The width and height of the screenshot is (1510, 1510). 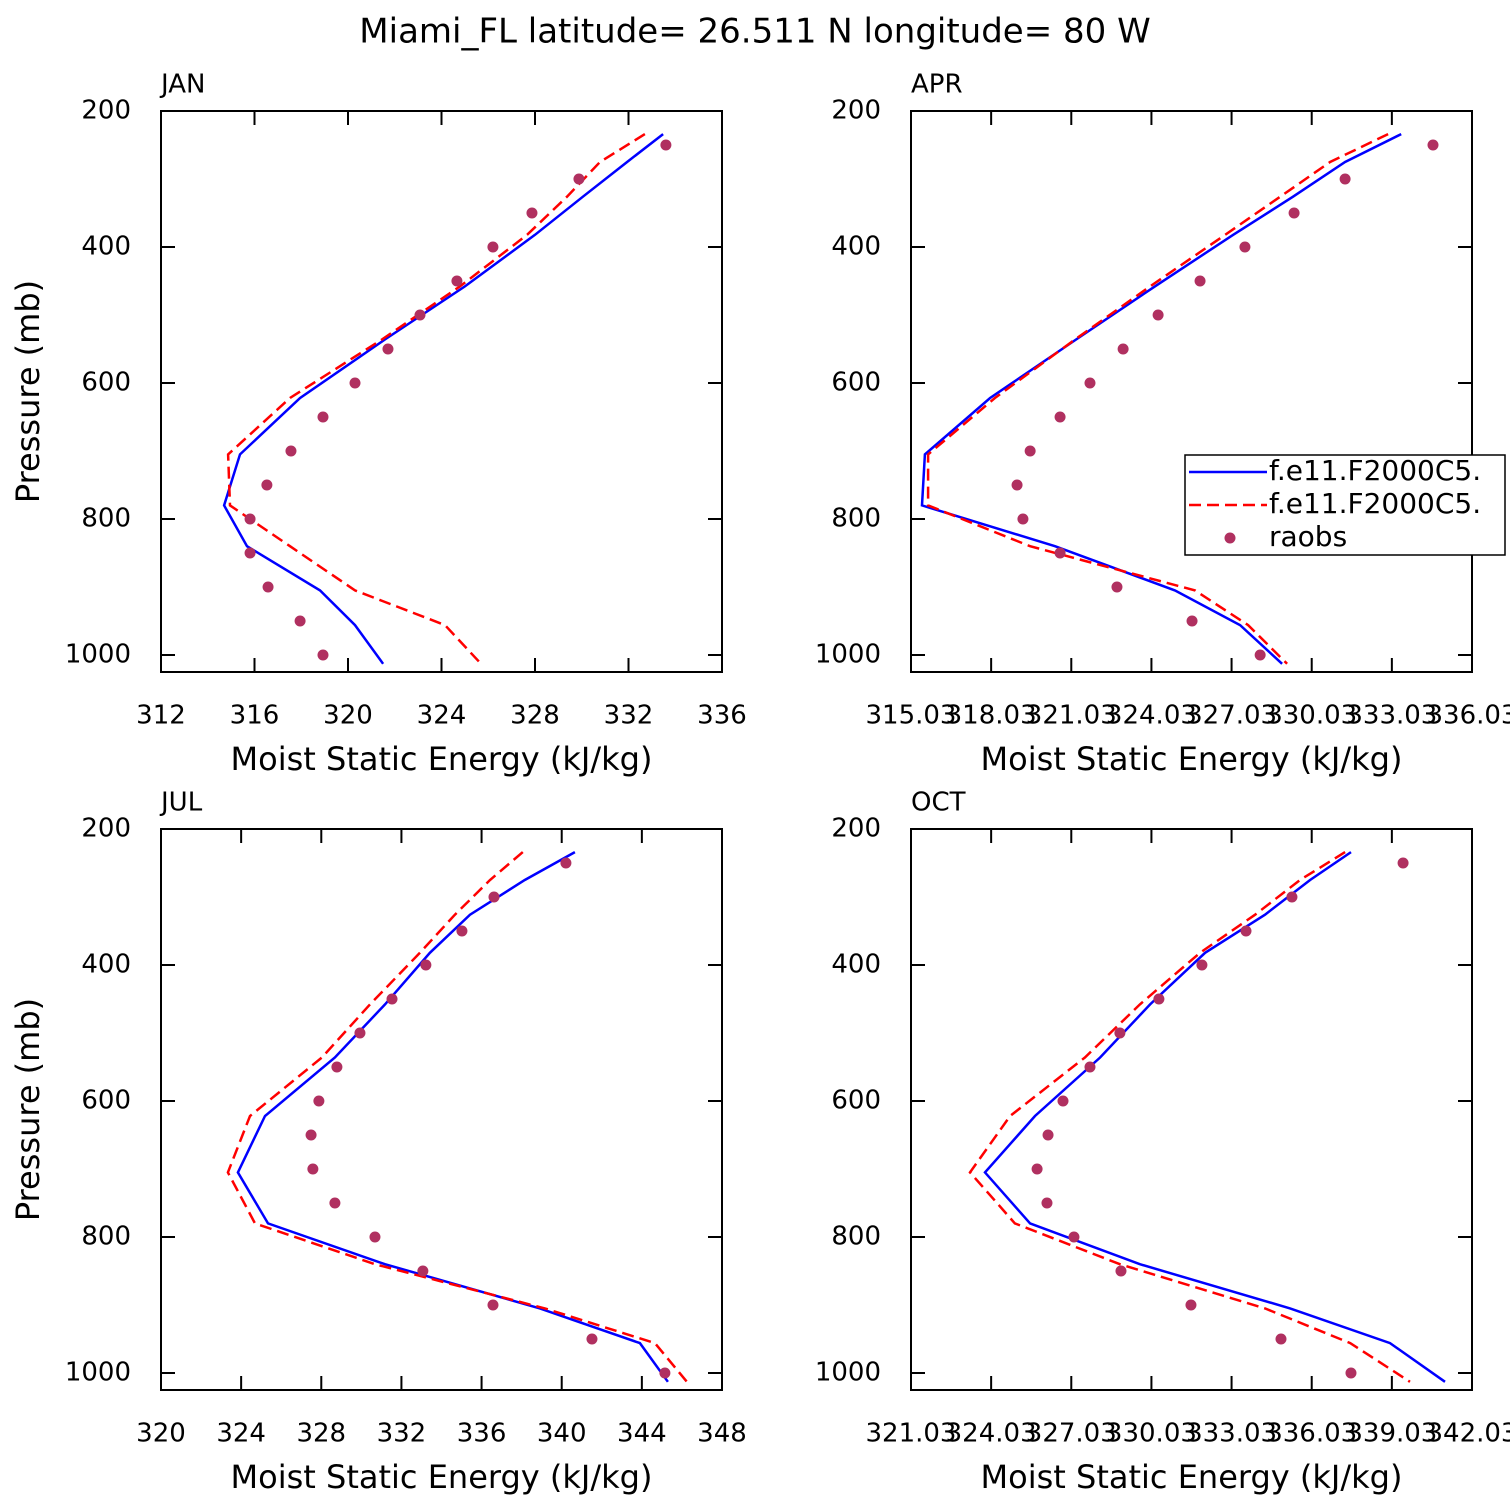 I want to click on x-tick-label: 330.03, so click(x=1151, y=1434).